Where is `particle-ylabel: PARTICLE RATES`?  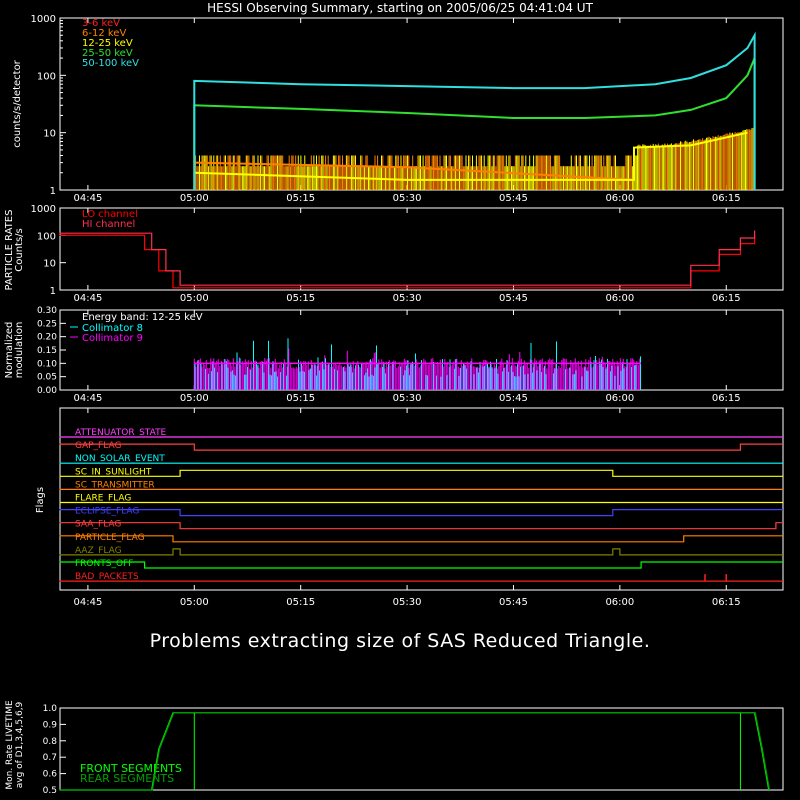 particle-ylabel: PARTICLE RATES is located at coordinates (9, 250).